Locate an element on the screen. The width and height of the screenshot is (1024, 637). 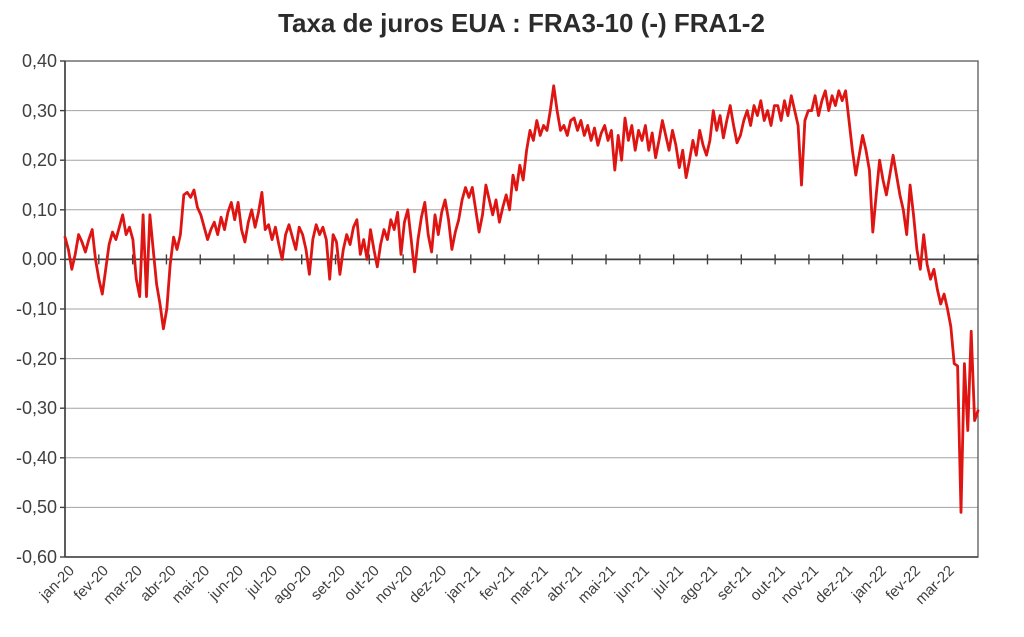
y-axis-label: -0,40 is located at coordinates (36, 457).